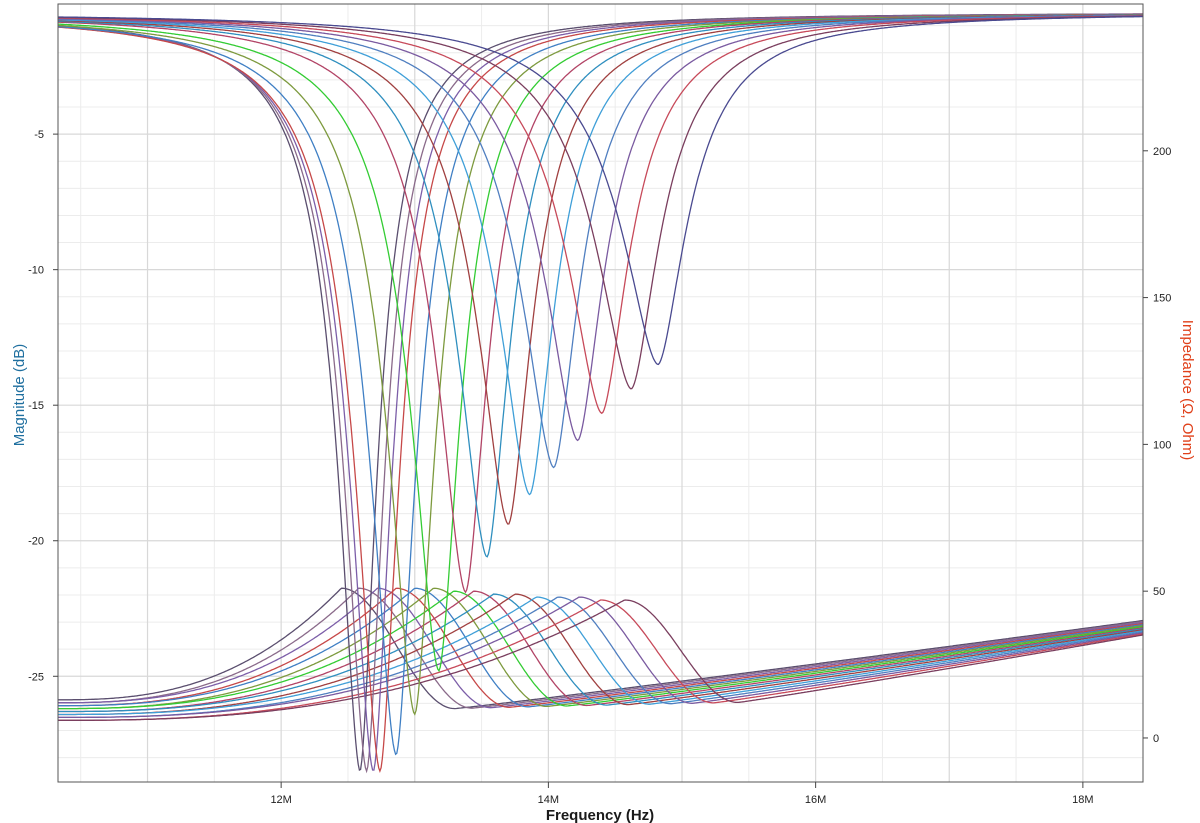  Describe the element at coordinates (36, 406) in the screenshot. I see `y-left-tick-label: -15` at that location.